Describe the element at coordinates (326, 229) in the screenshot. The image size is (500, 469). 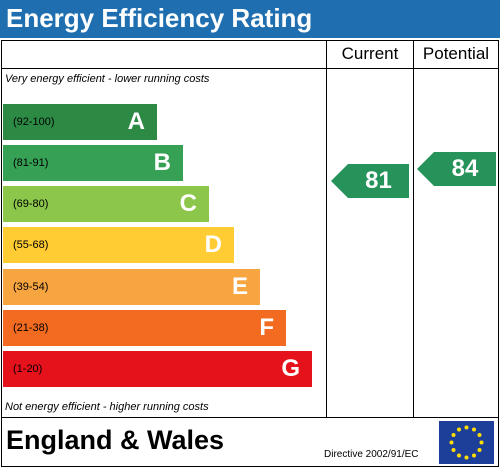
I see `divider-current` at that location.